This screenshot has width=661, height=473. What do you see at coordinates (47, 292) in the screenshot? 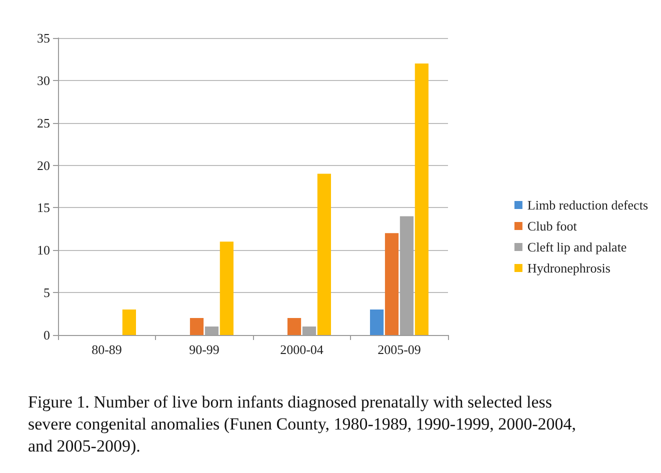
I see `y-tick-label: 5` at bounding box center [47, 292].